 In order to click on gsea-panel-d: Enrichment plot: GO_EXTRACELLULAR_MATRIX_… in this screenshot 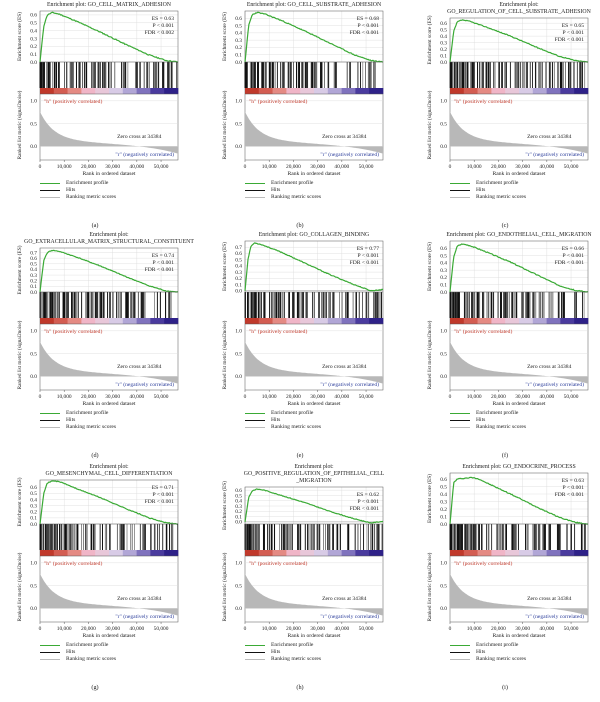, I will do `click(97, 347)`.